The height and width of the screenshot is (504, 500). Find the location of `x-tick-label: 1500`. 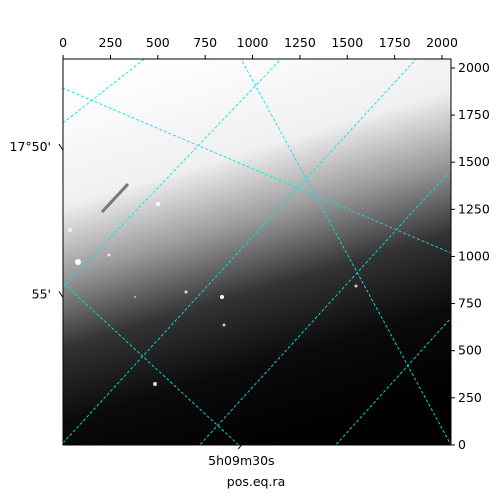

x-tick-label: 1500 is located at coordinates (347, 42).